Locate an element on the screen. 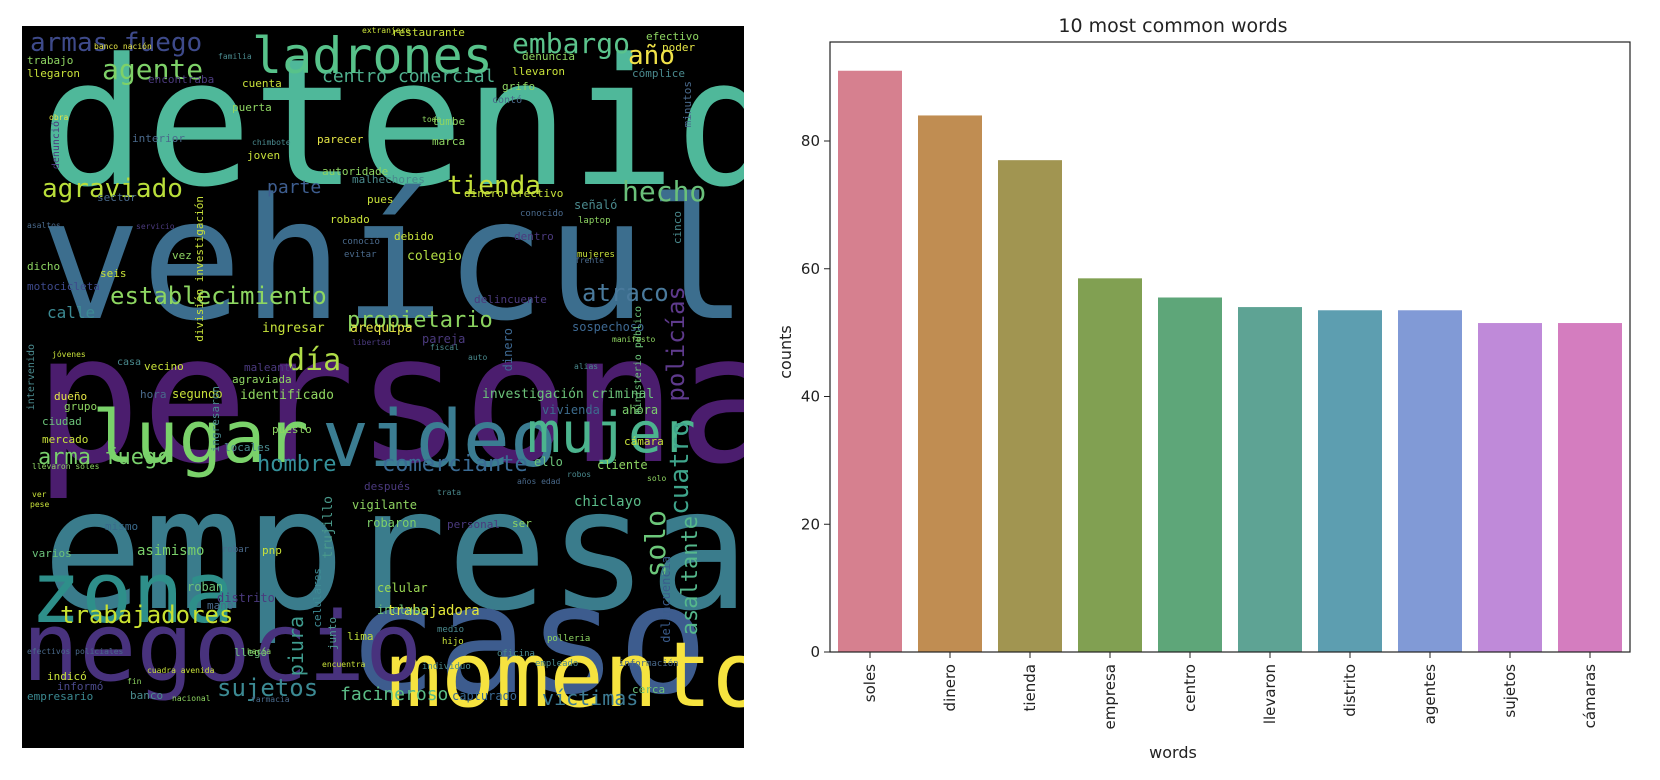 The height and width of the screenshot is (780, 1660). word-cloud-word: llegó is located at coordinates (251, 652).